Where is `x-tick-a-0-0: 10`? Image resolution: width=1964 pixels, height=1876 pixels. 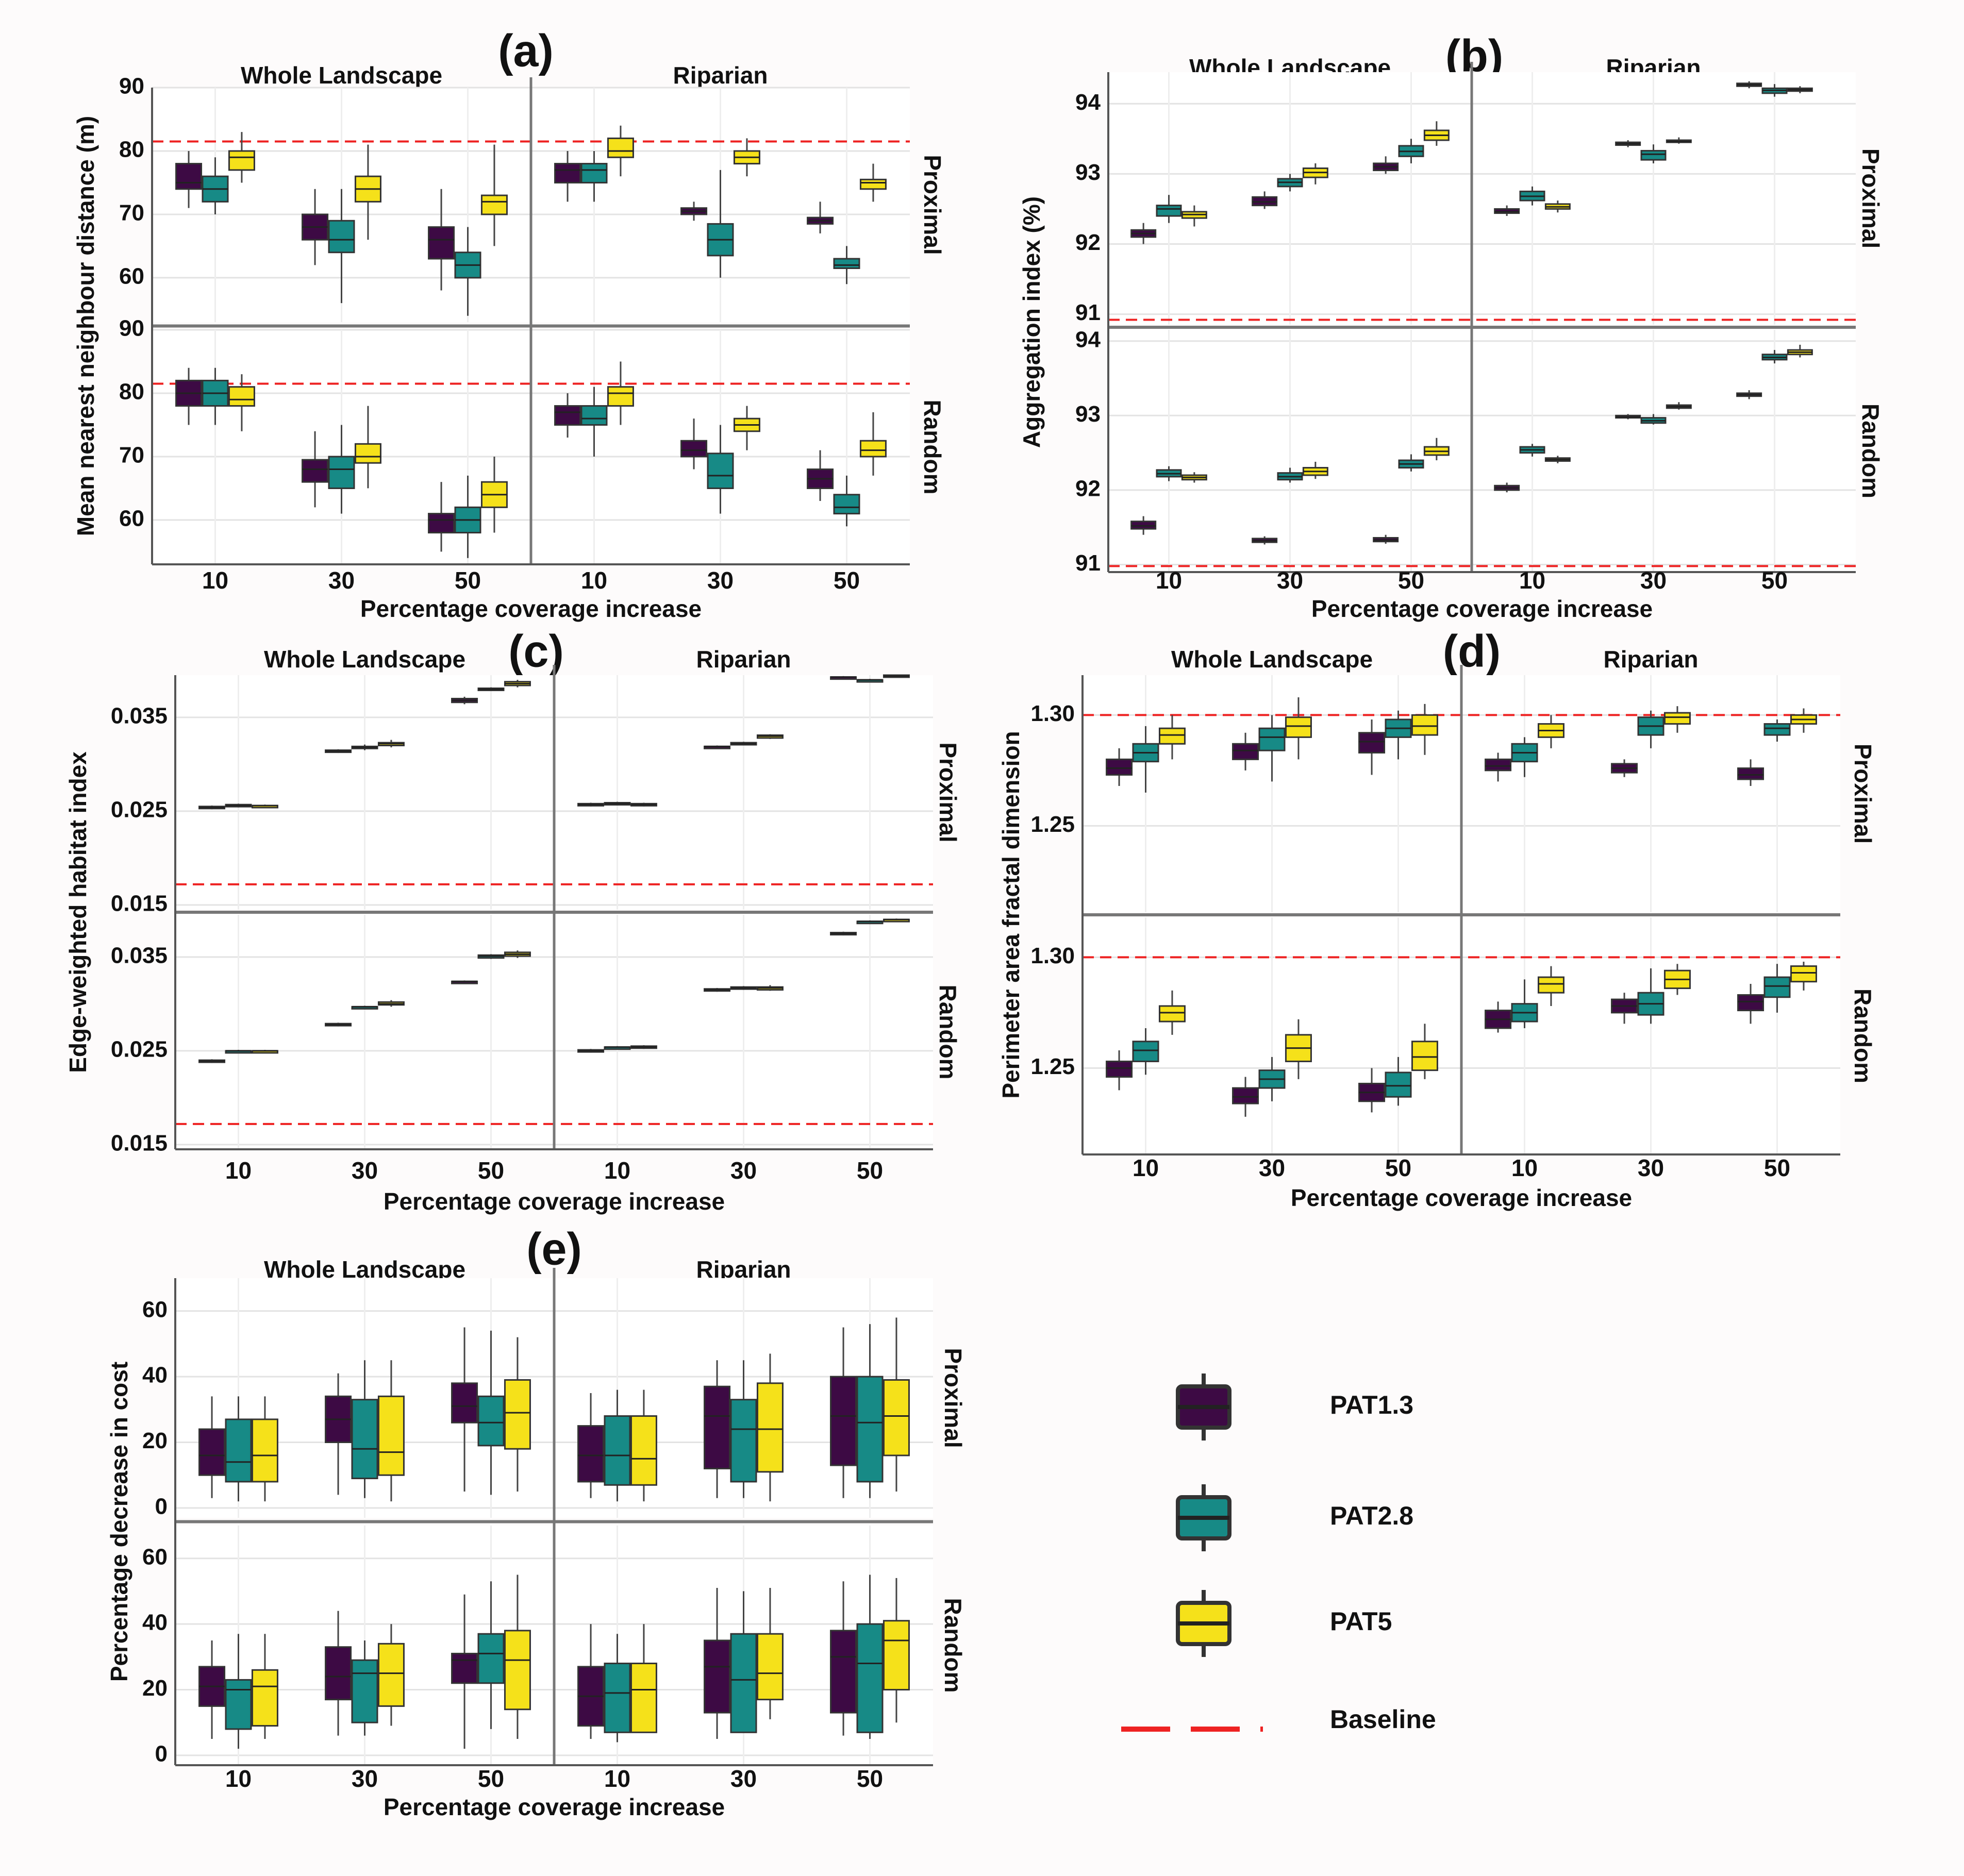
x-tick-a-0-0: 10 is located at coordinates (215, 580).